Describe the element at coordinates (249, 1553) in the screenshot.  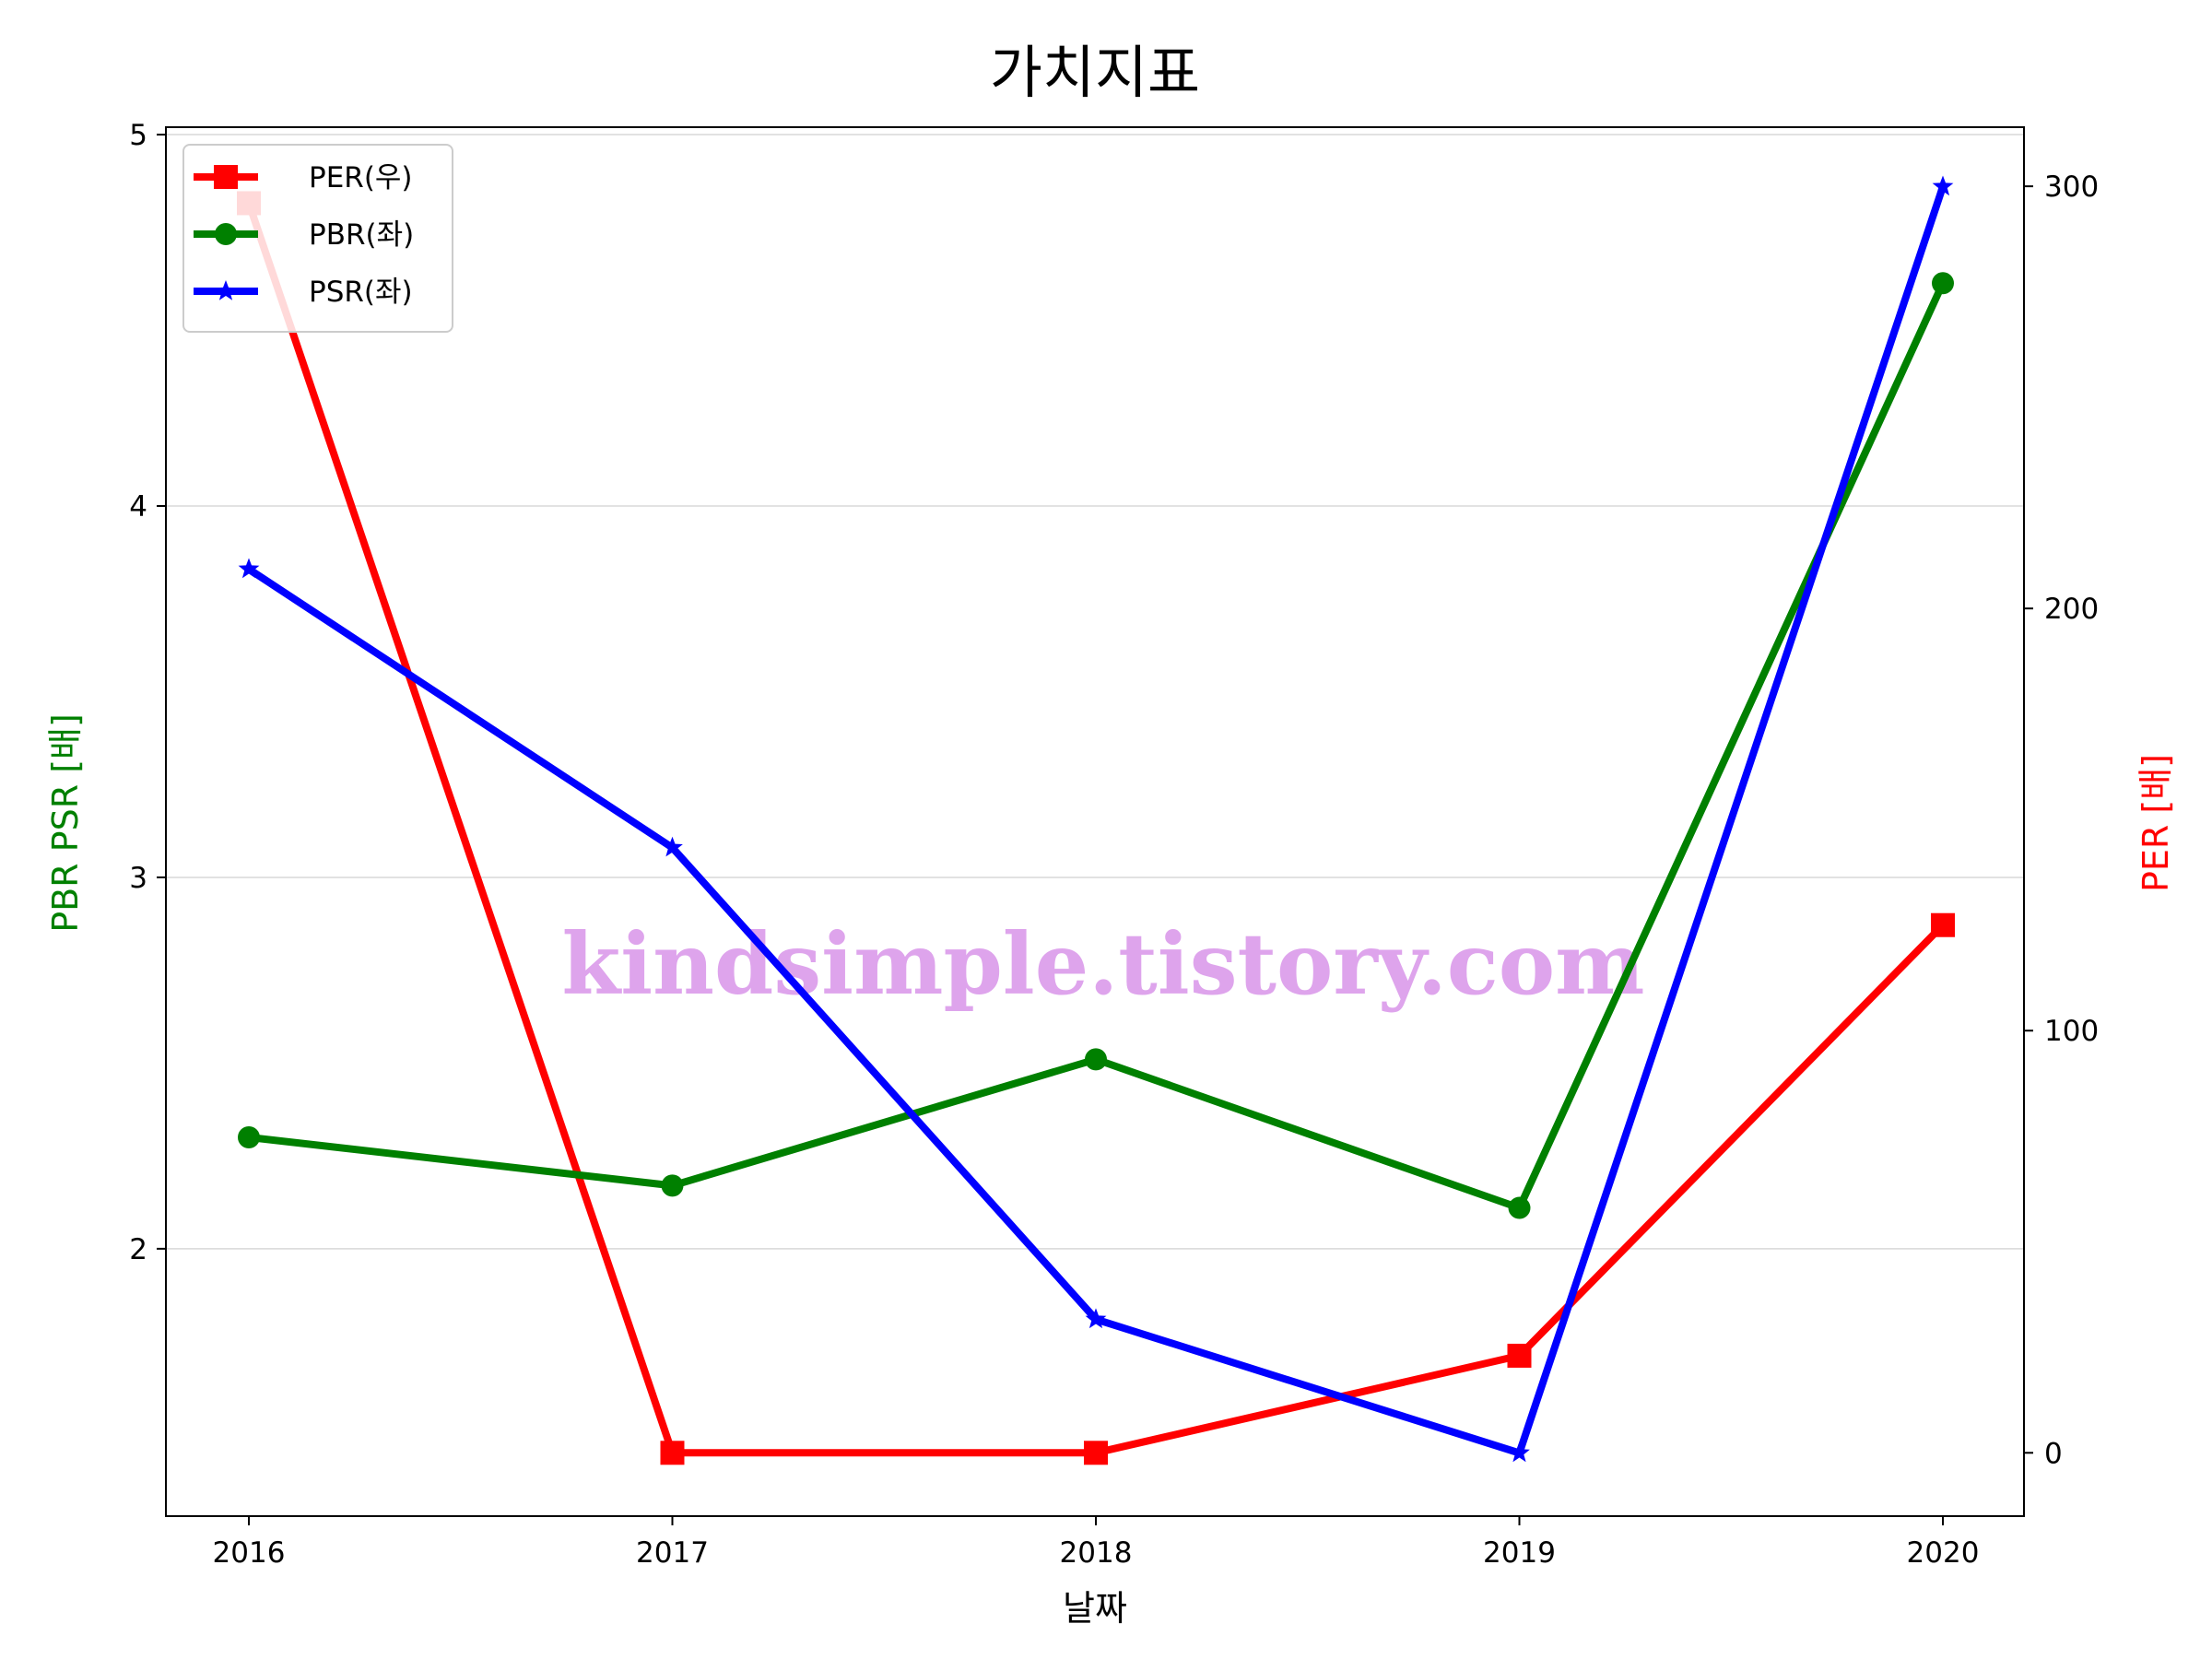
I see `x-tick-label: 2016` at that location.